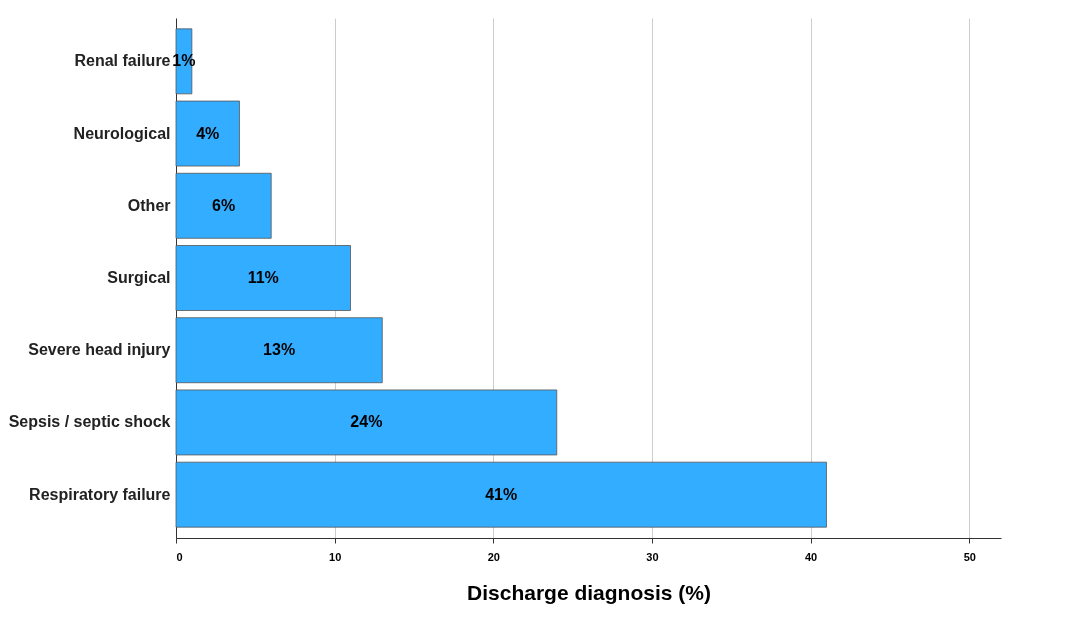  Describe the element at coordinates (100, 494) in the screenshot. I see `y-tick-label: Respiratory failure` at that location.